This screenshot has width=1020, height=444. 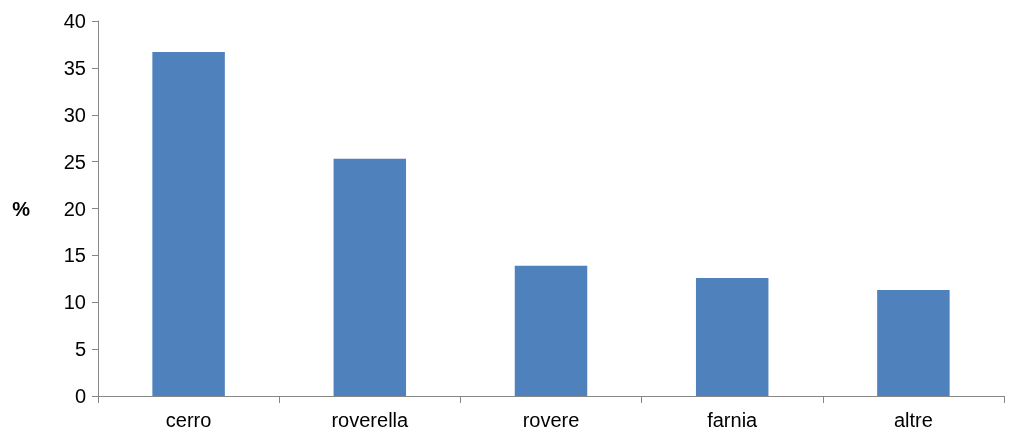 I want to click on y-tick-label: 5, so click(x=80, y=349).